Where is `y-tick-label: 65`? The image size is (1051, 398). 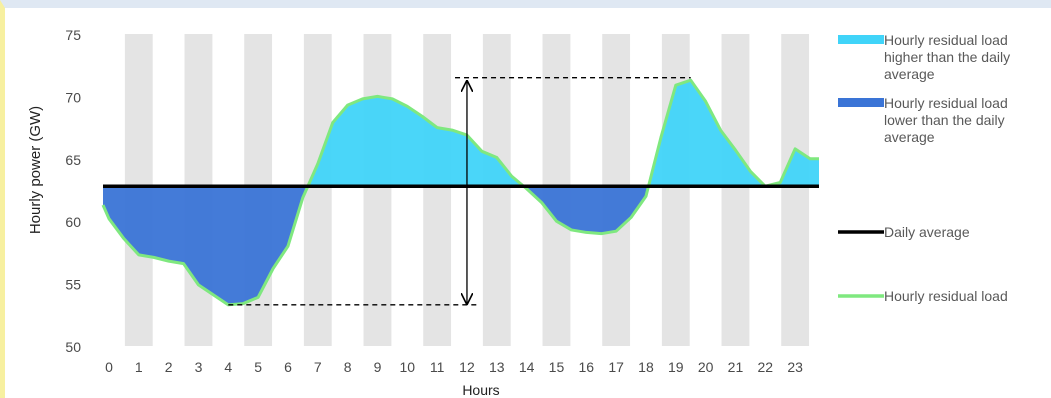 y-tick-label: 65 is located at coordinates (73, 160).